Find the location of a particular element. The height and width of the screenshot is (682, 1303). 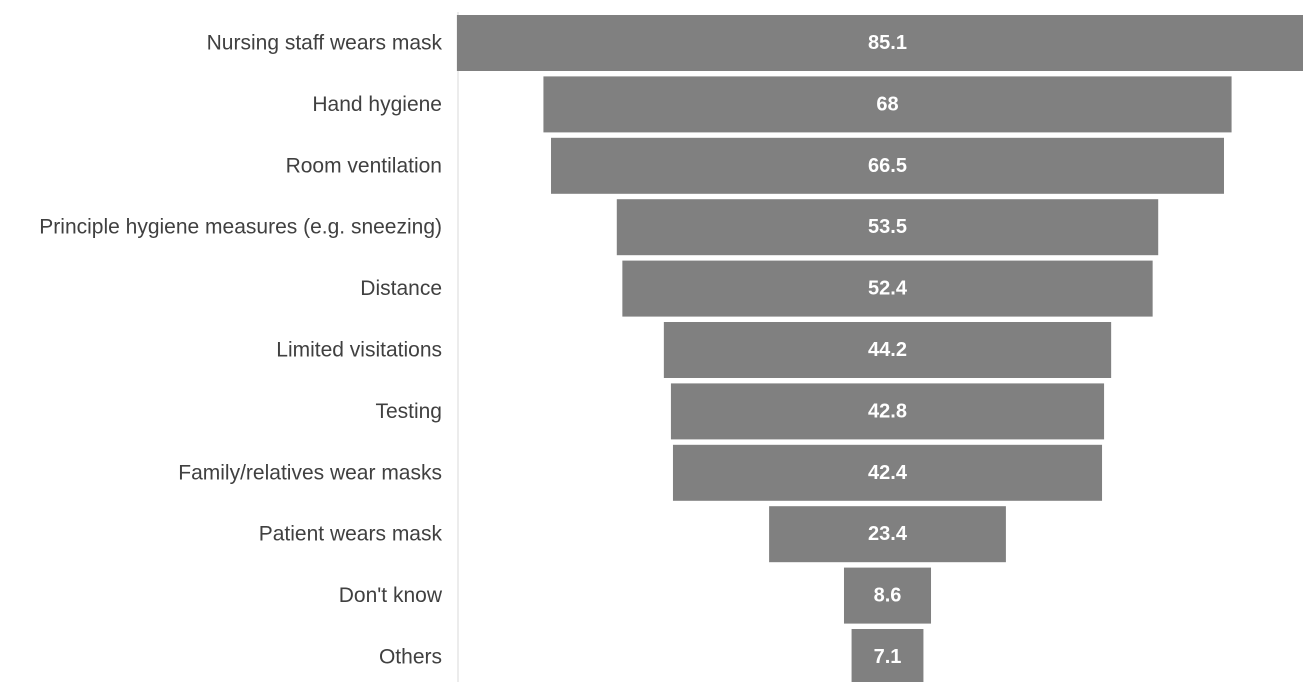

data-label: 8.6 is located at coordinates (888, 596).